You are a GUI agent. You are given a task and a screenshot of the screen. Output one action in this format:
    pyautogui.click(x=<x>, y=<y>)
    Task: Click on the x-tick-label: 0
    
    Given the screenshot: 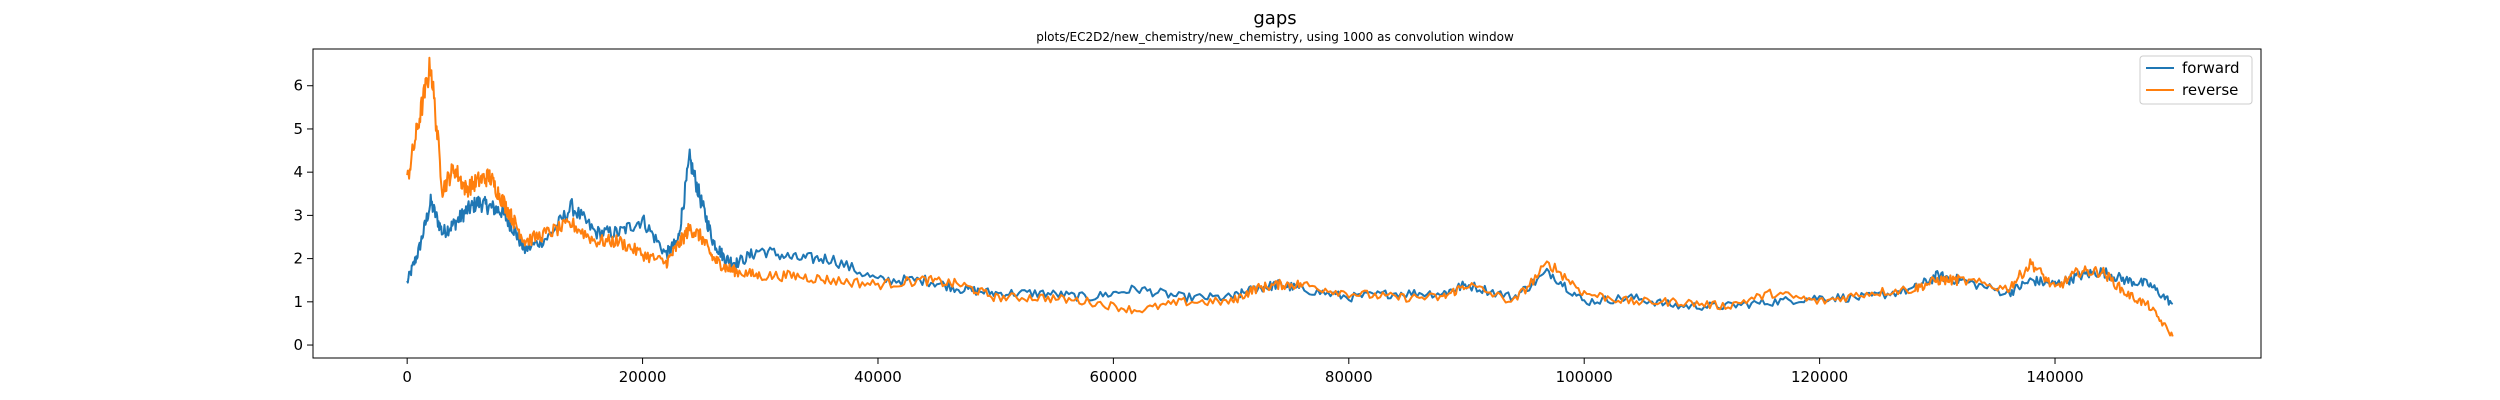 What is the action you would take?
    pyautogui.click(x=407, y=377)
    